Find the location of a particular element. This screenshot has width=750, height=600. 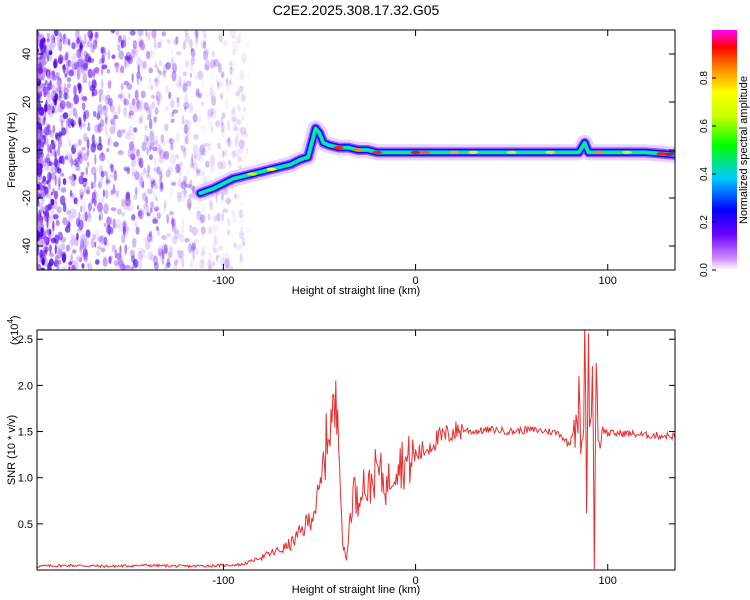

spectrogram-ridge-hotspot is located at coordinates (550, 152).